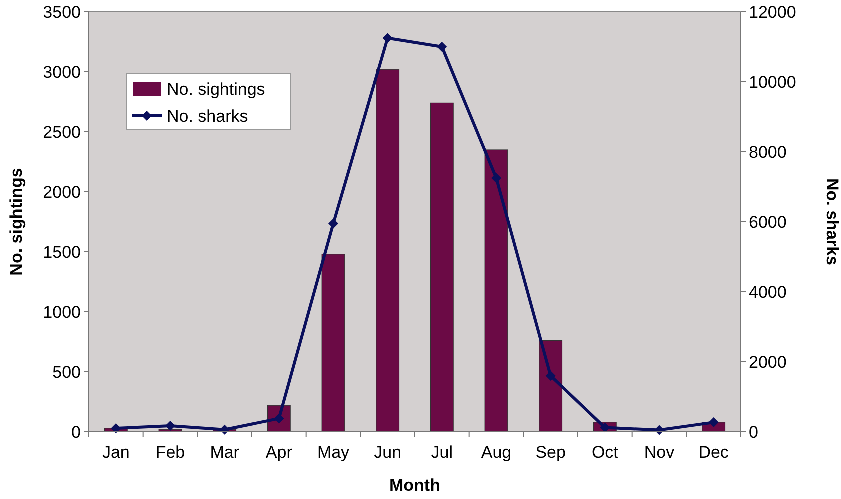  I want to click on y2-tick-label: 12000, so click(772, 12).